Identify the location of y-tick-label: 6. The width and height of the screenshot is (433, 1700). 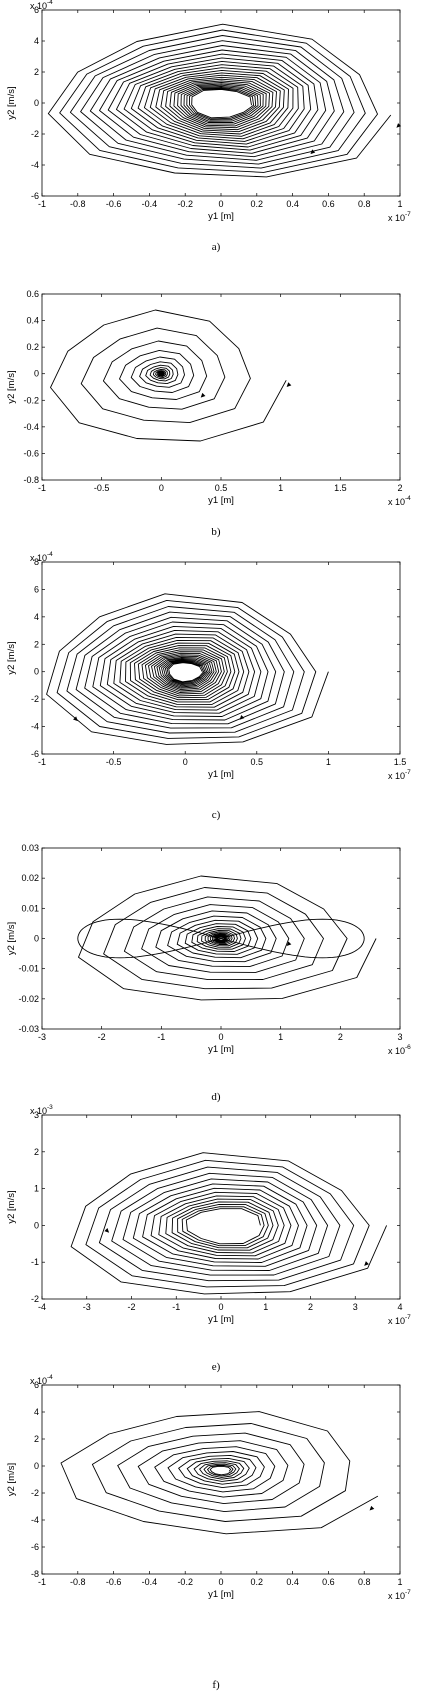
(36, 589).